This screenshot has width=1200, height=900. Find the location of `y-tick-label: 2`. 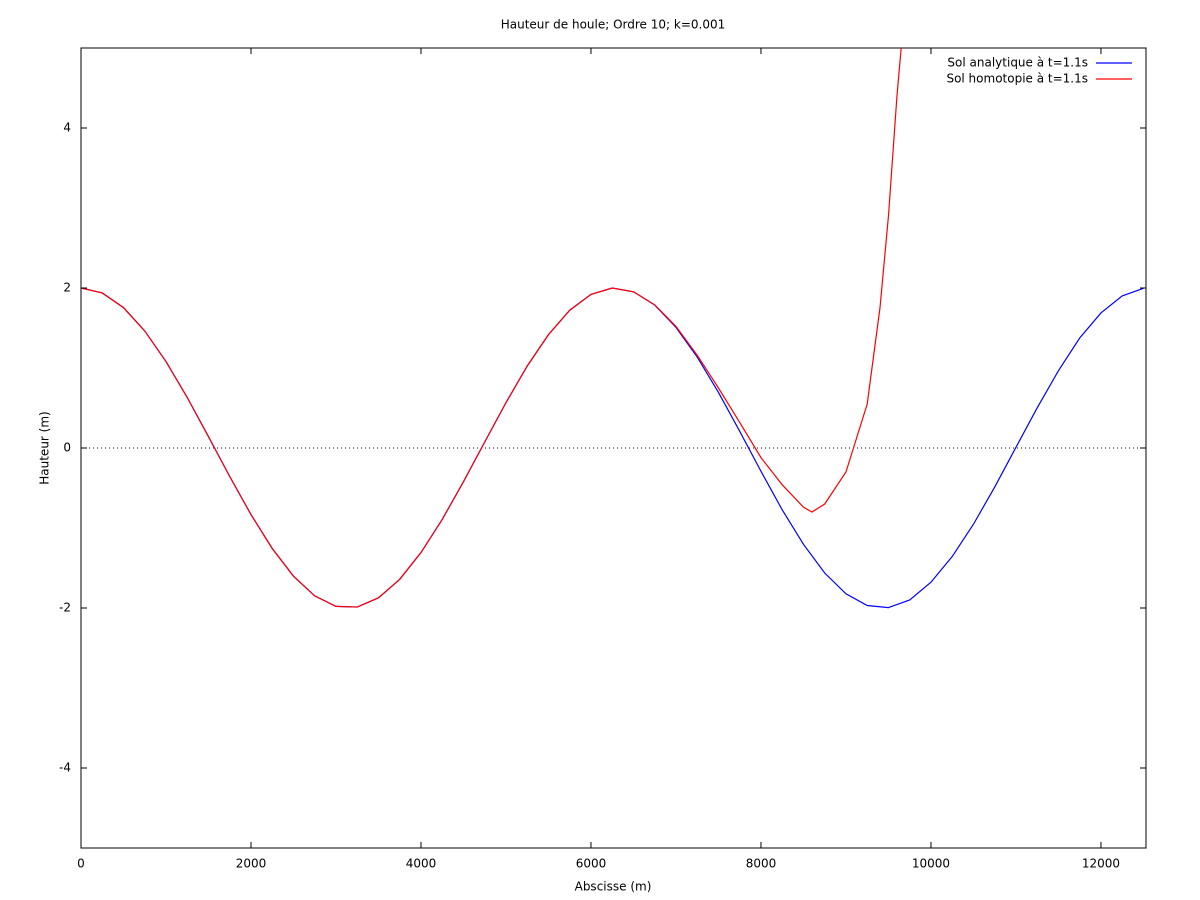

y-tick-label: 2 is located at coordinates (67, 288).